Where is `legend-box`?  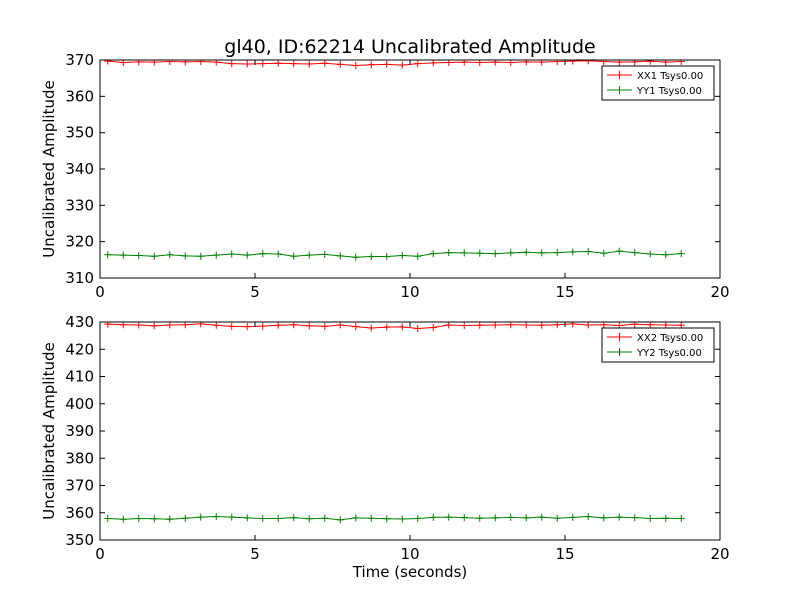
legend-box is located at coordinates (658, 83).